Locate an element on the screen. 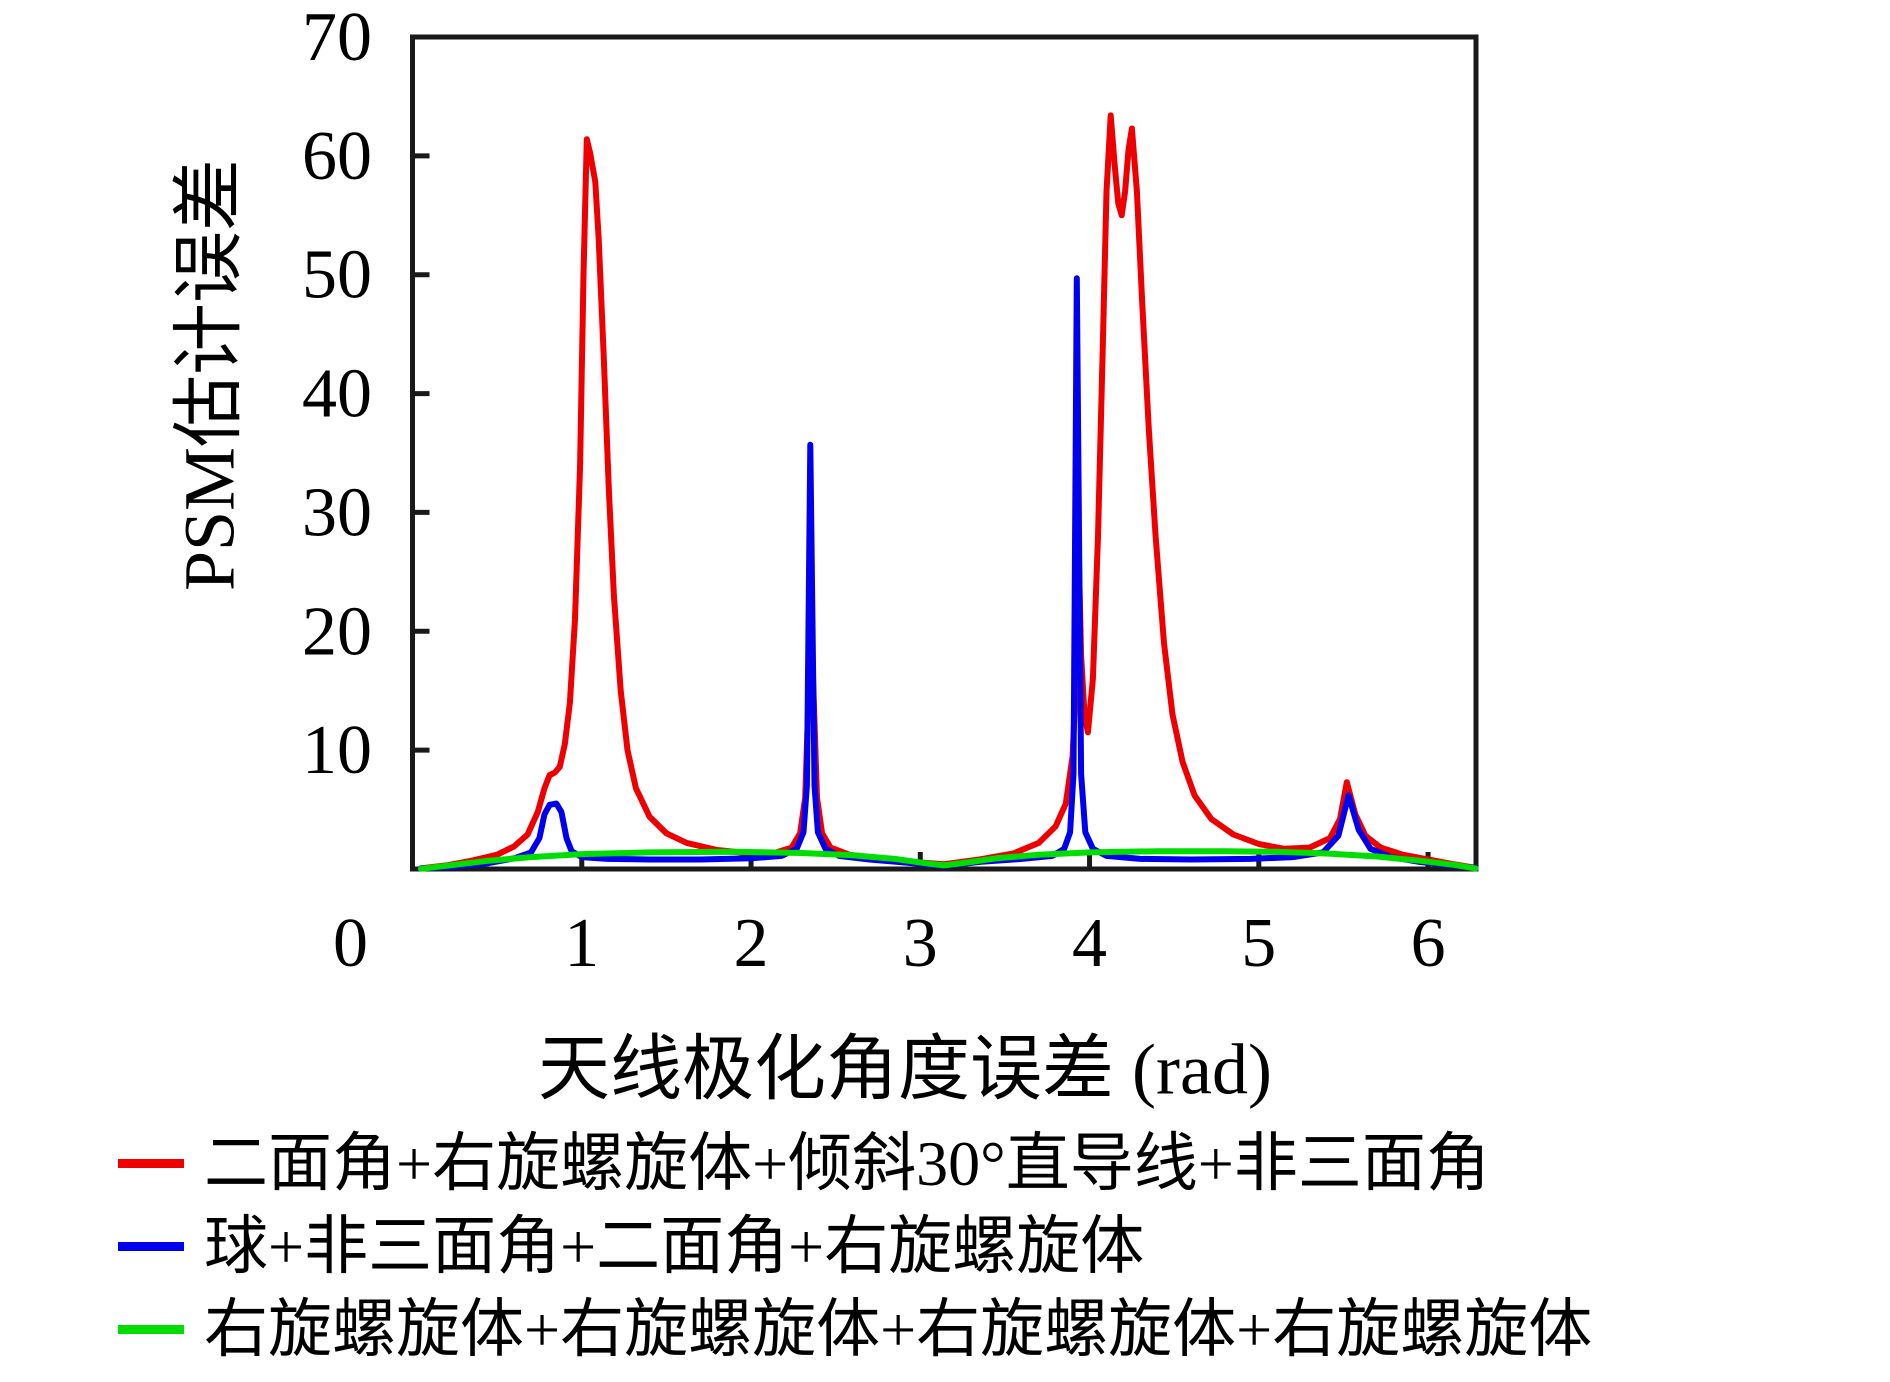 The height and width of the screenshot is (1382, 1890). y-tick-label: 30 is located at coordinates (337, 512).